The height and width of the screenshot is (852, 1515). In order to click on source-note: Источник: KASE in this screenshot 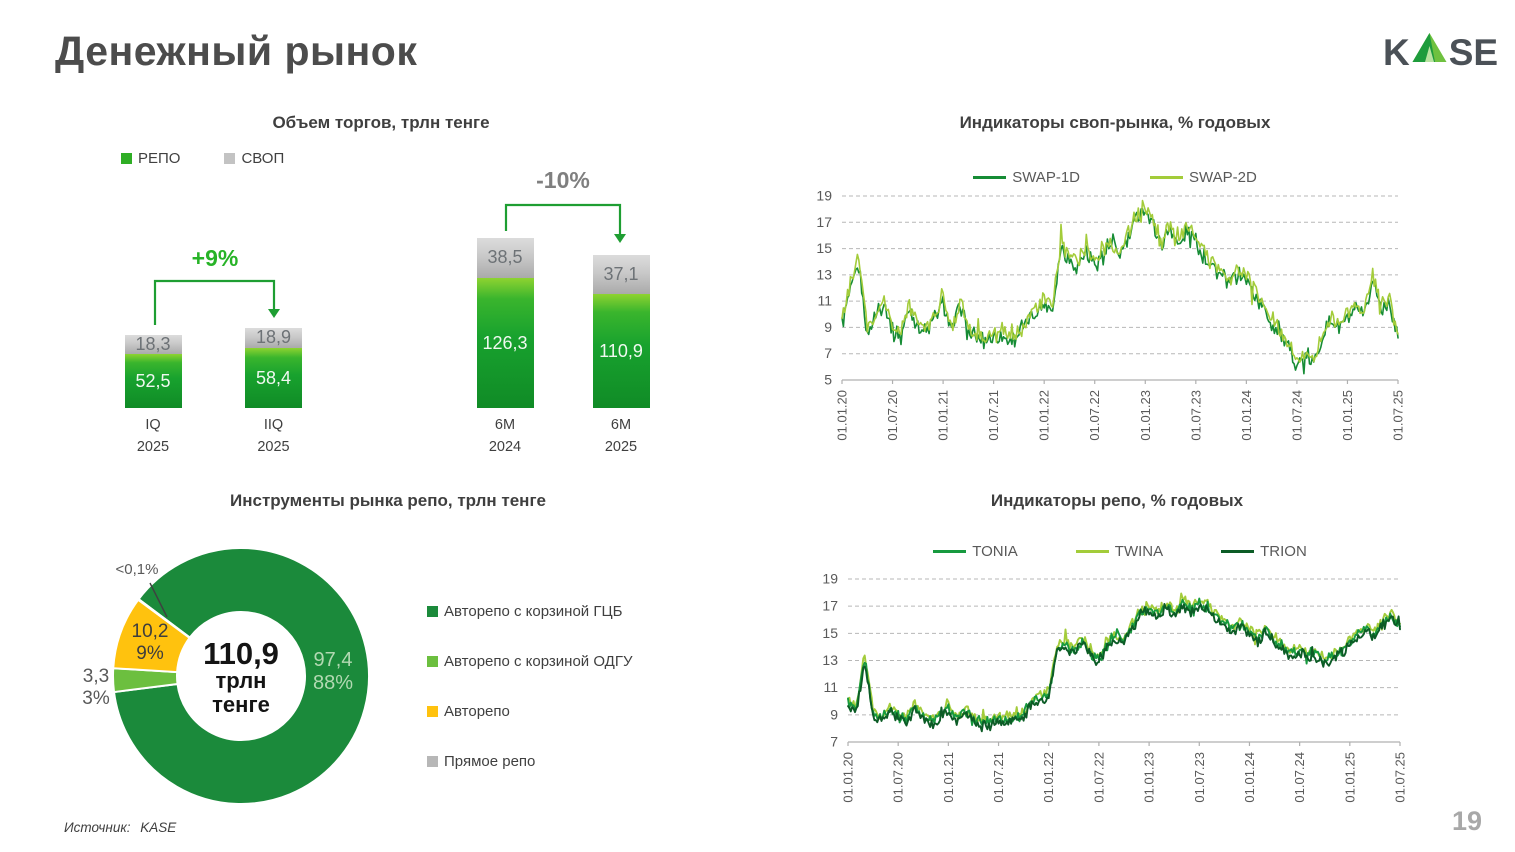, I will do `click(120, 827)`.